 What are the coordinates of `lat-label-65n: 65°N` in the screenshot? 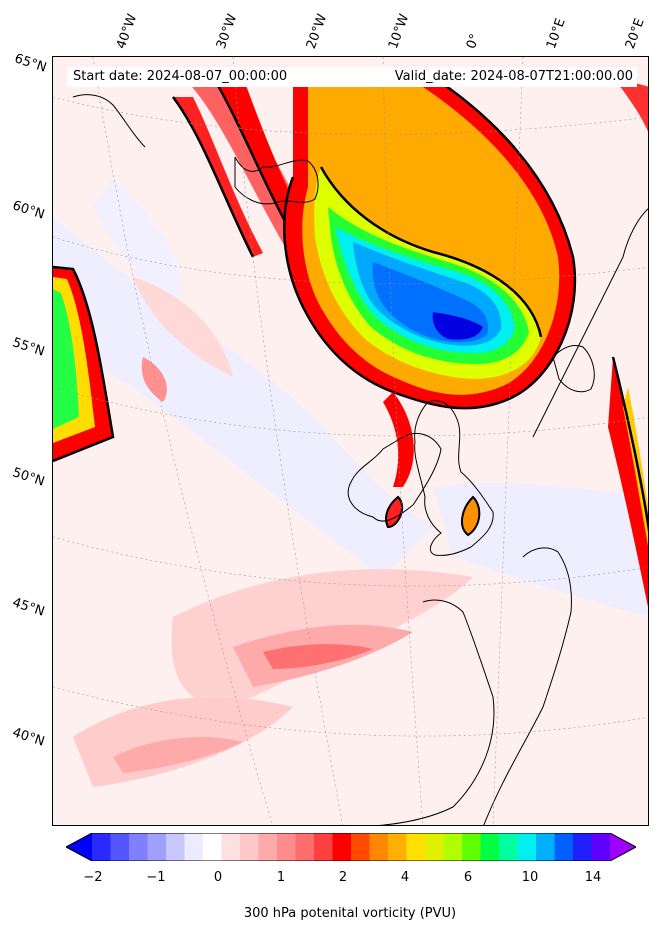 It's located at (30, 63).